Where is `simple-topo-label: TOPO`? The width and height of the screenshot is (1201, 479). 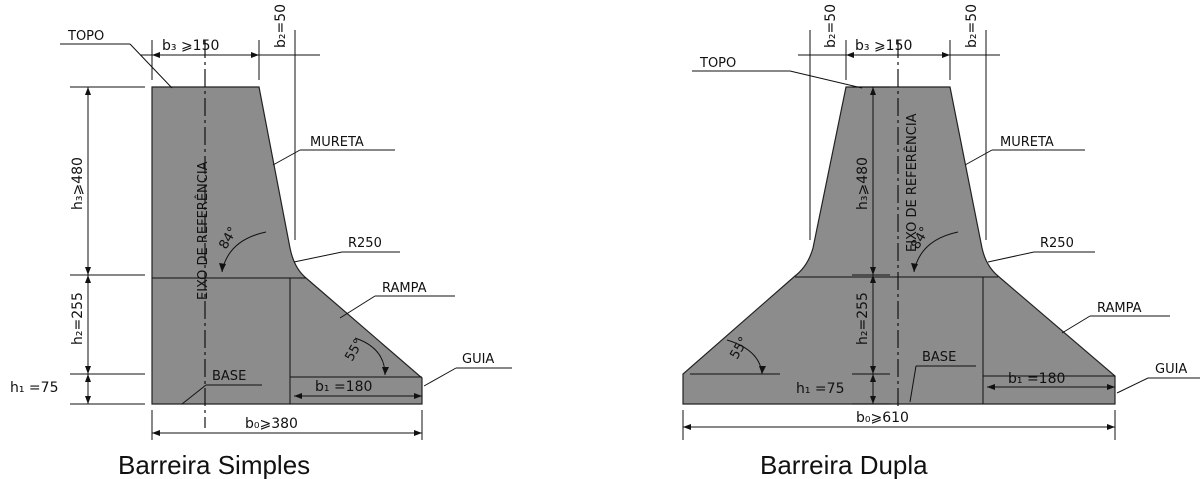 simple-topo-label: TOPO is located at coordinates (85, 36).